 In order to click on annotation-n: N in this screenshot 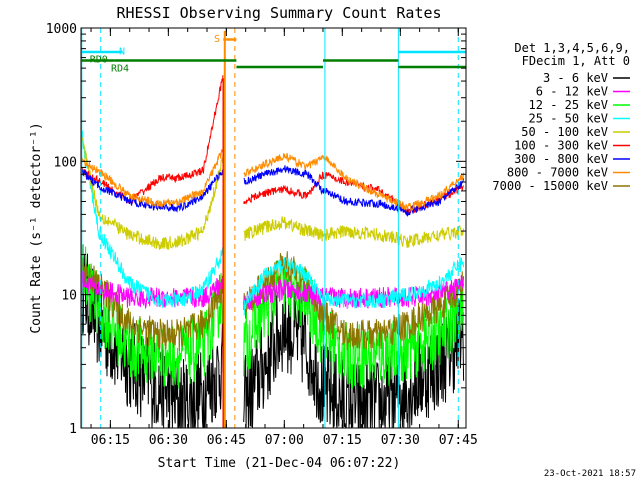, I will do `click(122, 51)`.